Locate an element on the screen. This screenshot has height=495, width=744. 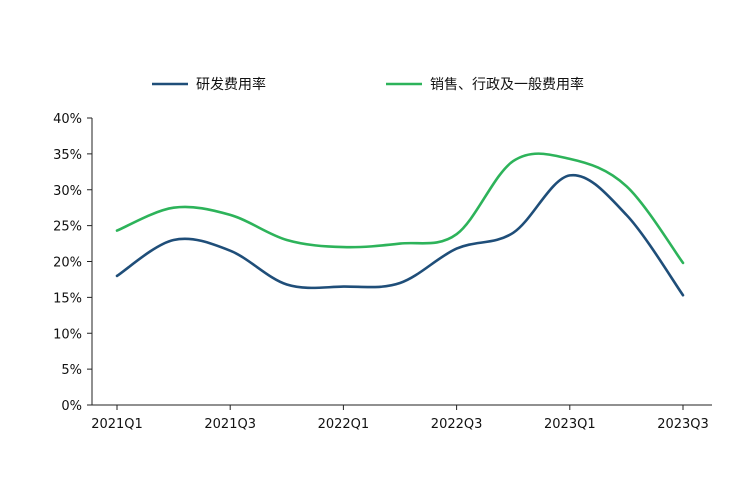
y-tick-label: 0% is located at coordinates (71, 406).